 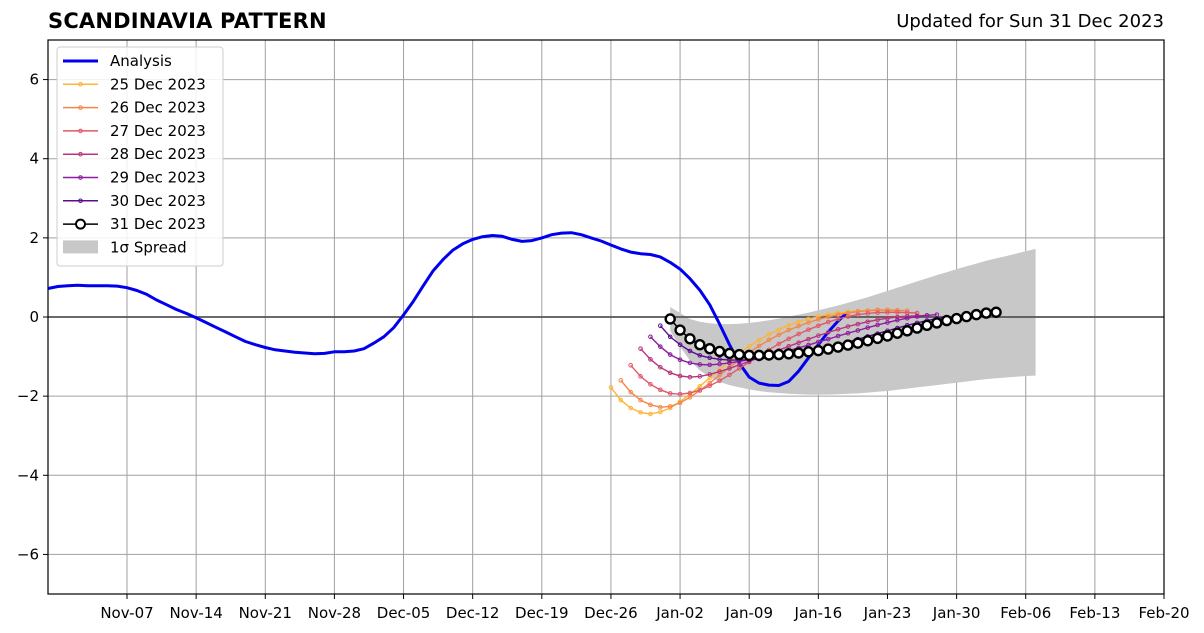 I want to click on x-tick-label: Nov-14, so click(x=195, y=613).